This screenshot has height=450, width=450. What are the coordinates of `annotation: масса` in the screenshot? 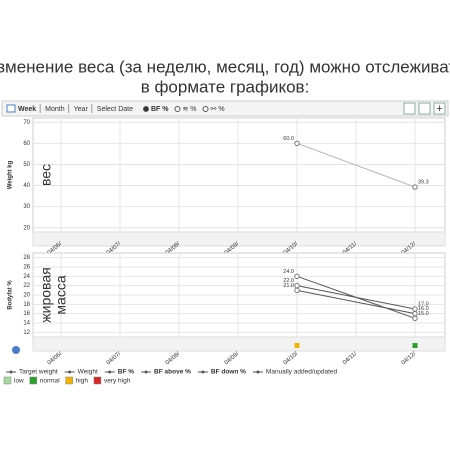 It's located at (61, 294).